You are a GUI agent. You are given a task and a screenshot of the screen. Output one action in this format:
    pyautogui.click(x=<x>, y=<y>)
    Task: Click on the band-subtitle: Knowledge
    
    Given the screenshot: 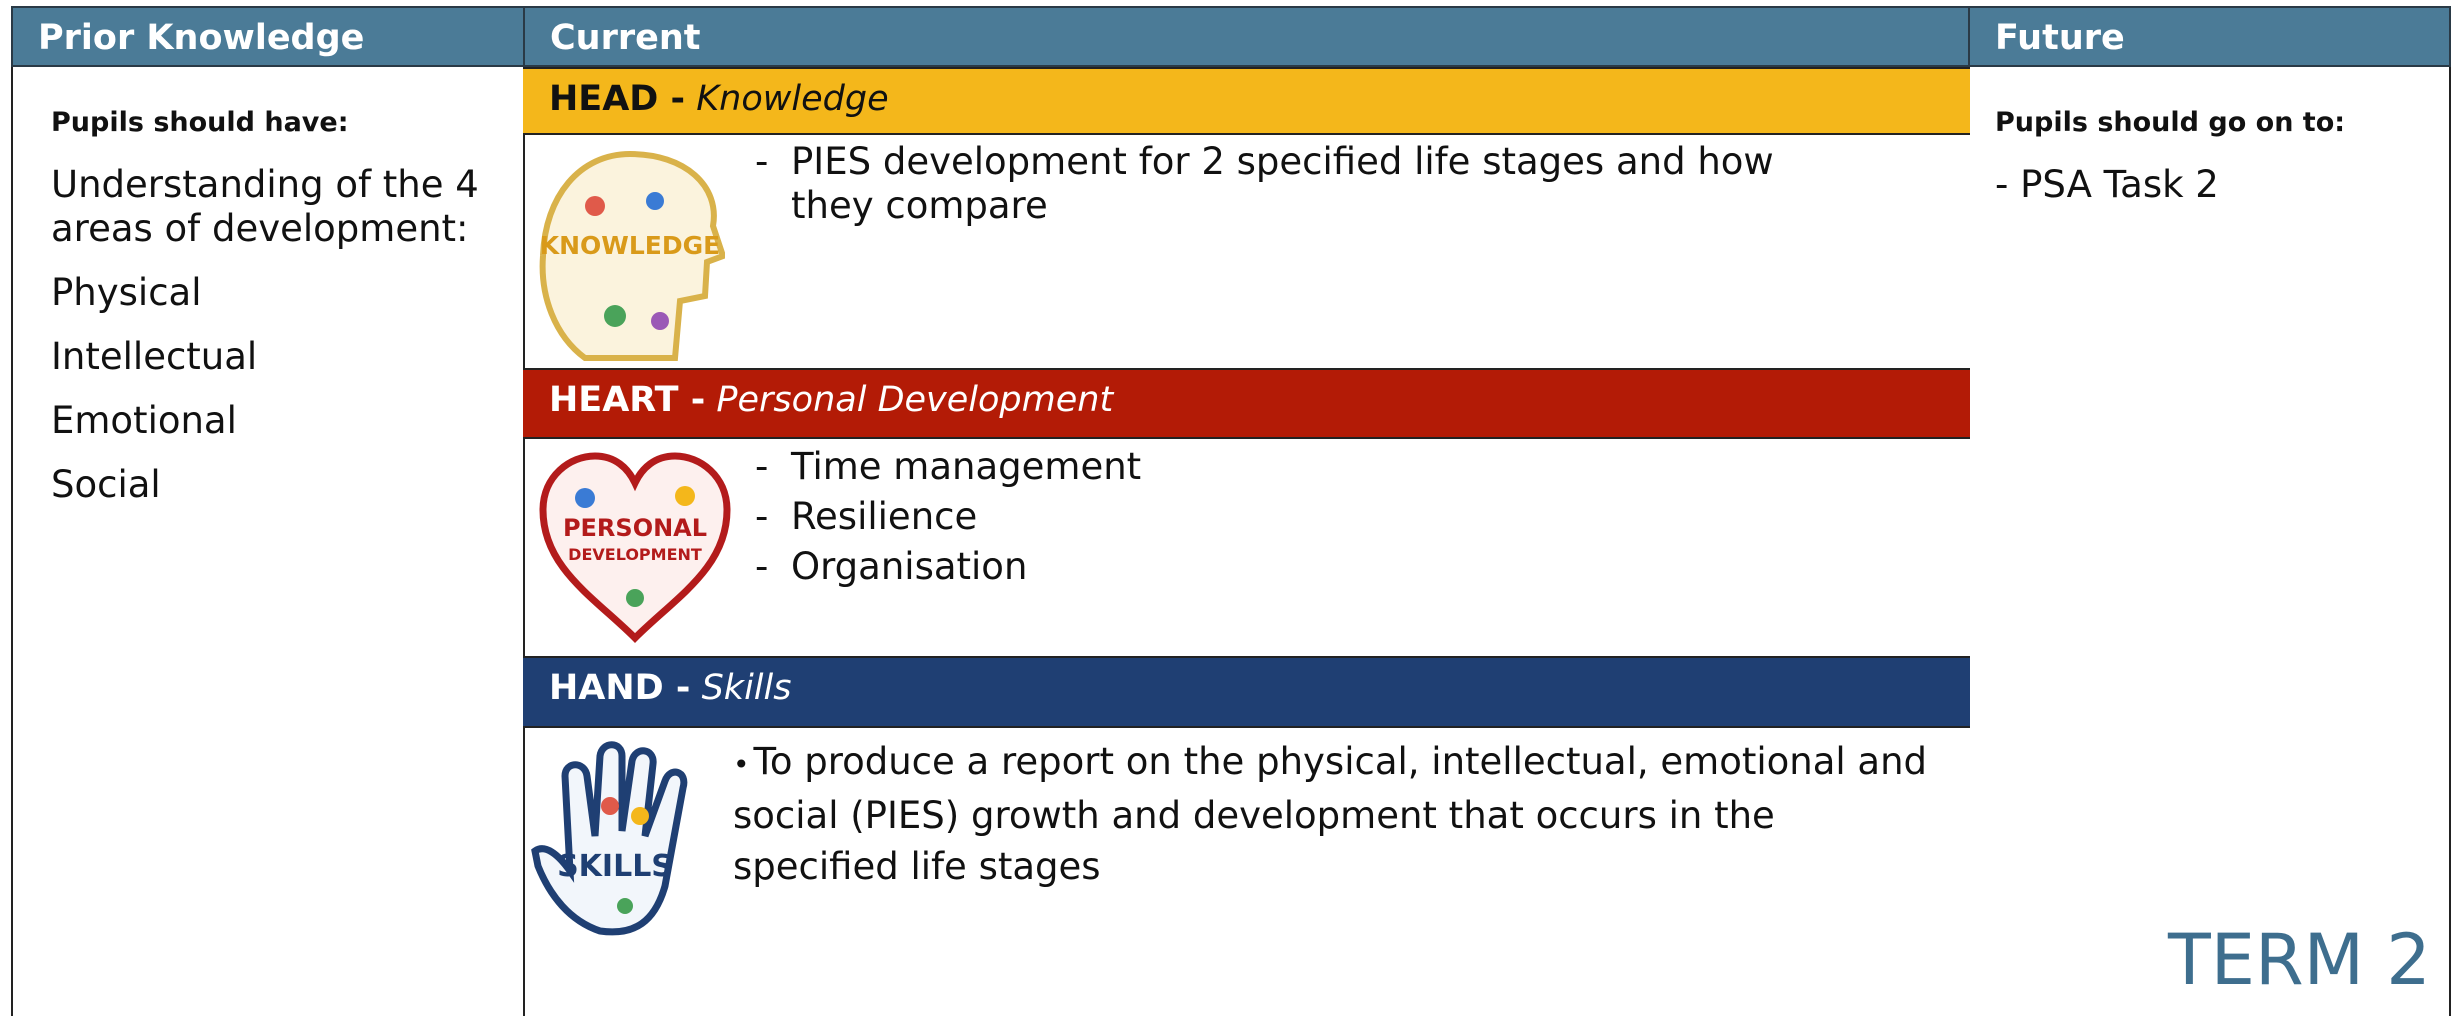 What is the action you would take?
    pyautogui.click(x=792, y=99)
    